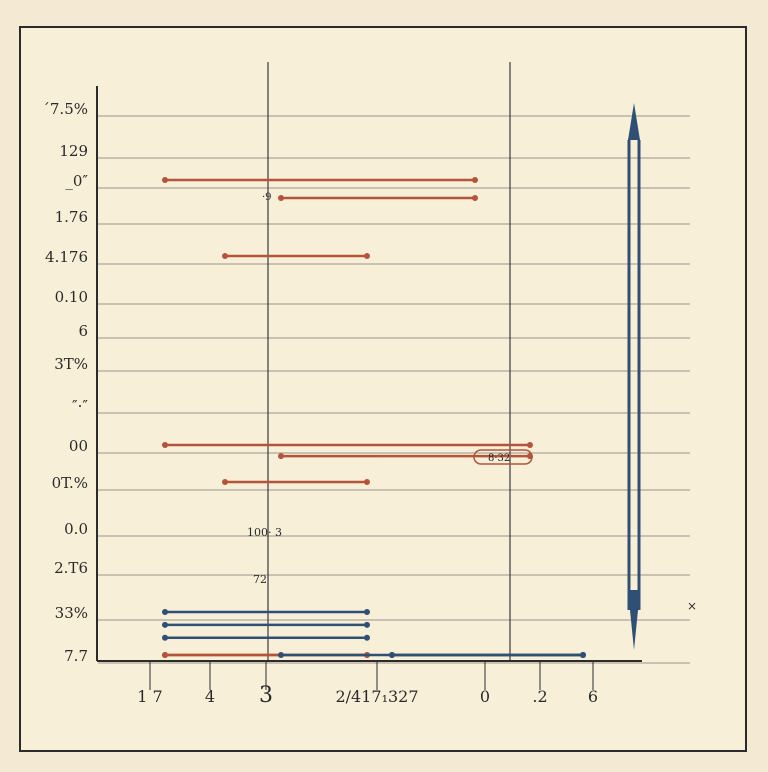  I want to click on annotation-3: 100· 3, so click(264, 532).